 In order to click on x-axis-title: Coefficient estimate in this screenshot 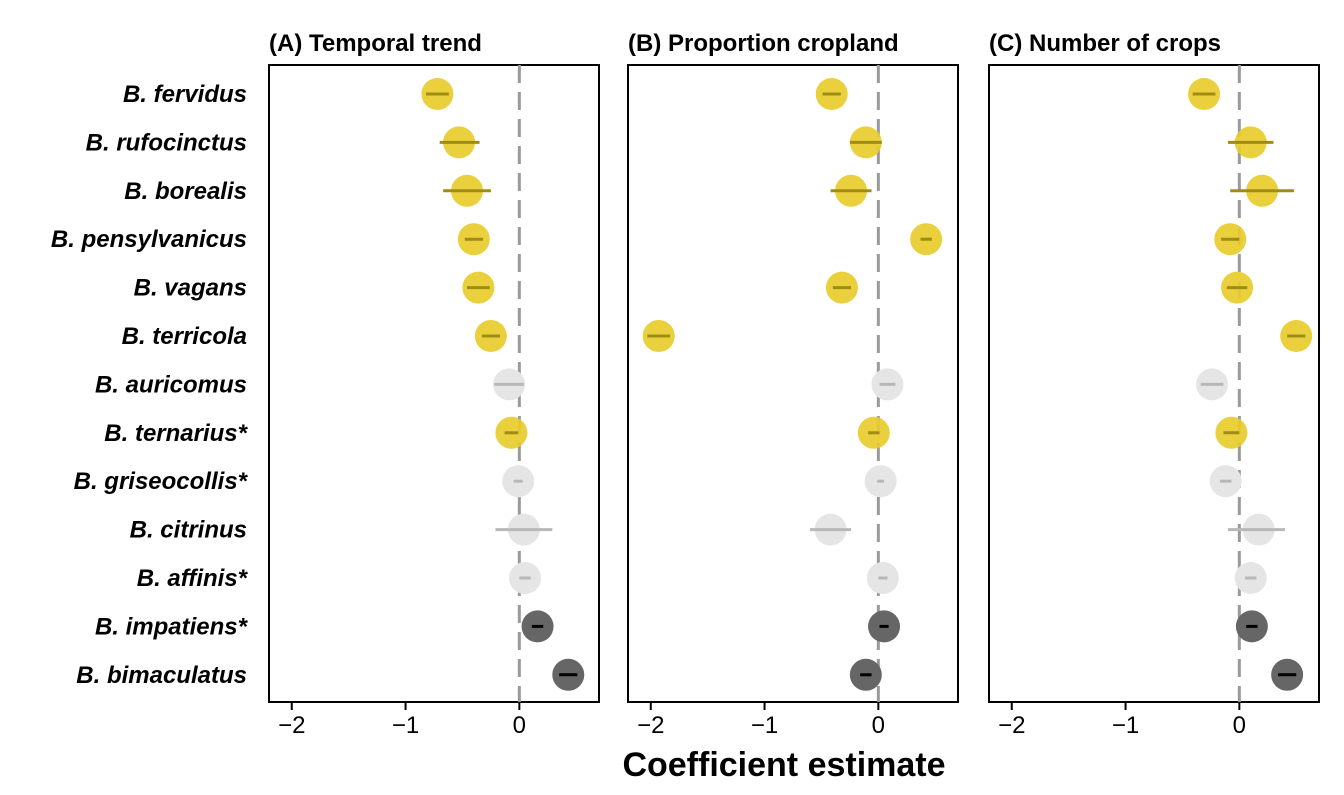, I will do `click(783, 765)`.